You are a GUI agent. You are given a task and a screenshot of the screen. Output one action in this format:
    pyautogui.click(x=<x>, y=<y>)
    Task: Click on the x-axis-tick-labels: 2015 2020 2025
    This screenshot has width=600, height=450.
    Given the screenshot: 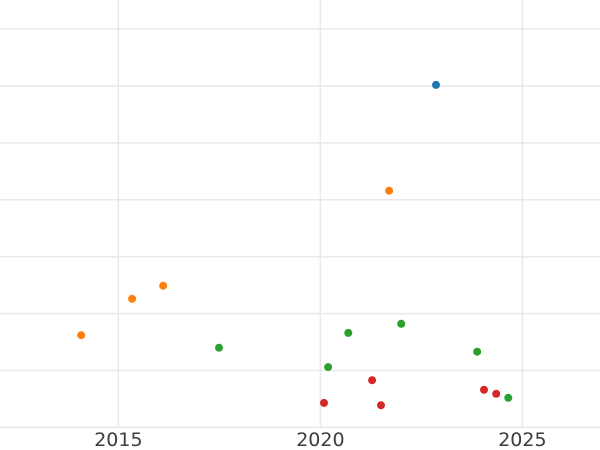 What is the action you would take?
    pyautogui.click(x=320, y=439)
    